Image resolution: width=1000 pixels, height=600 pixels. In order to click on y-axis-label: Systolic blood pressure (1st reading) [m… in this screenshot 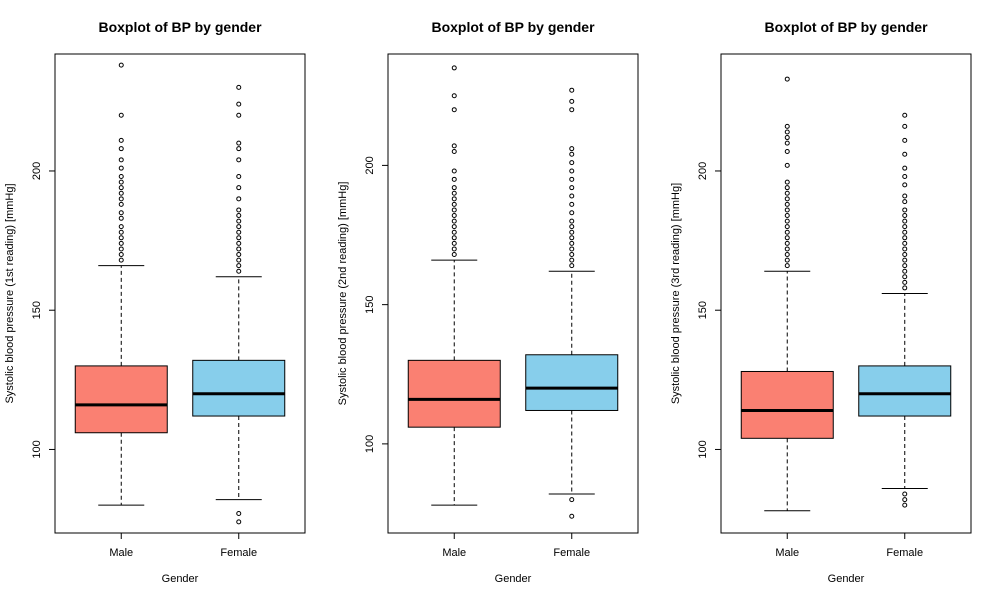, I will do `click(10, 293)`.